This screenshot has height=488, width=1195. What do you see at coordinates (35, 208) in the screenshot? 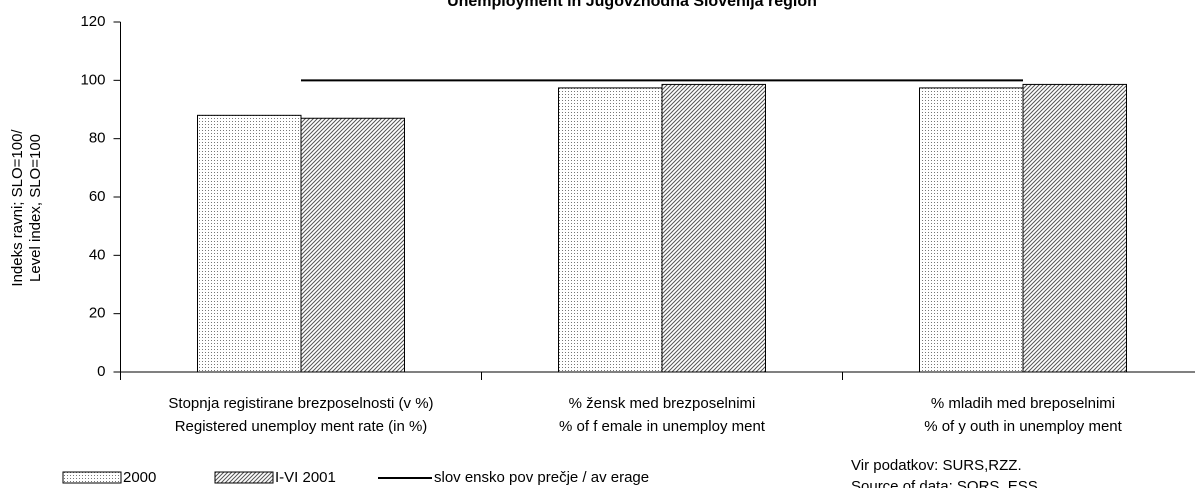
I see `y-axis-label: Level index, SLO=100` at bounding box center [35, 208].